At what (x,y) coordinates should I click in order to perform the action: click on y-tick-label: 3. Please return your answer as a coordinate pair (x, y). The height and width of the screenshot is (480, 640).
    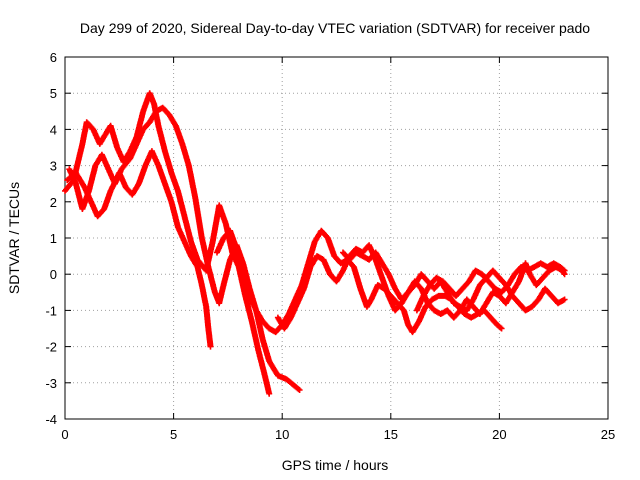
    Looking at the image, I should click on (53, 166).